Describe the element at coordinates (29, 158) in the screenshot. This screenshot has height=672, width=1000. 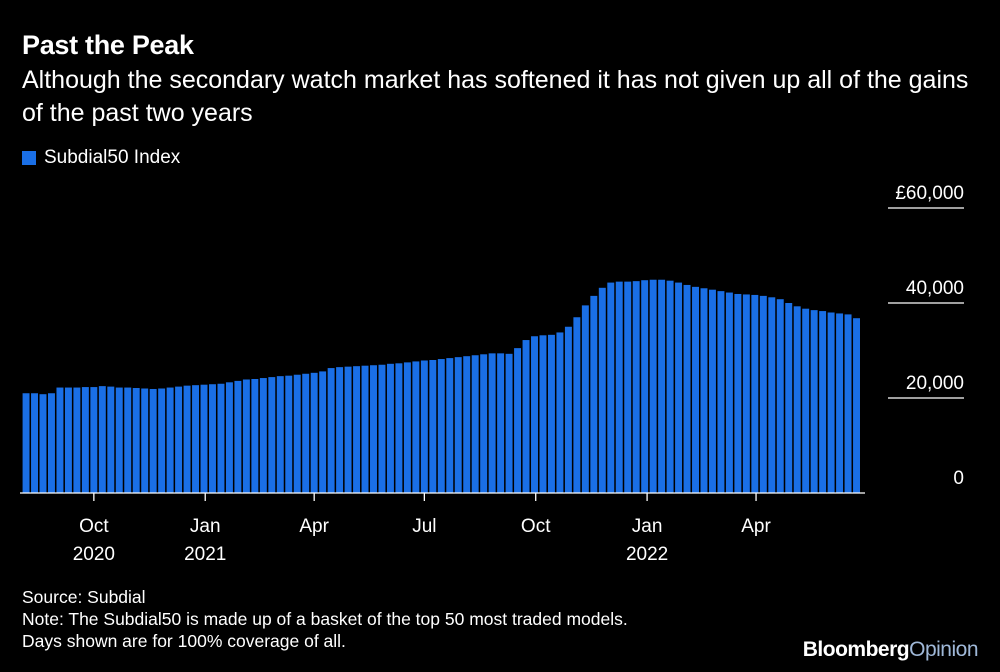
I see `legend-swatch` at that location.